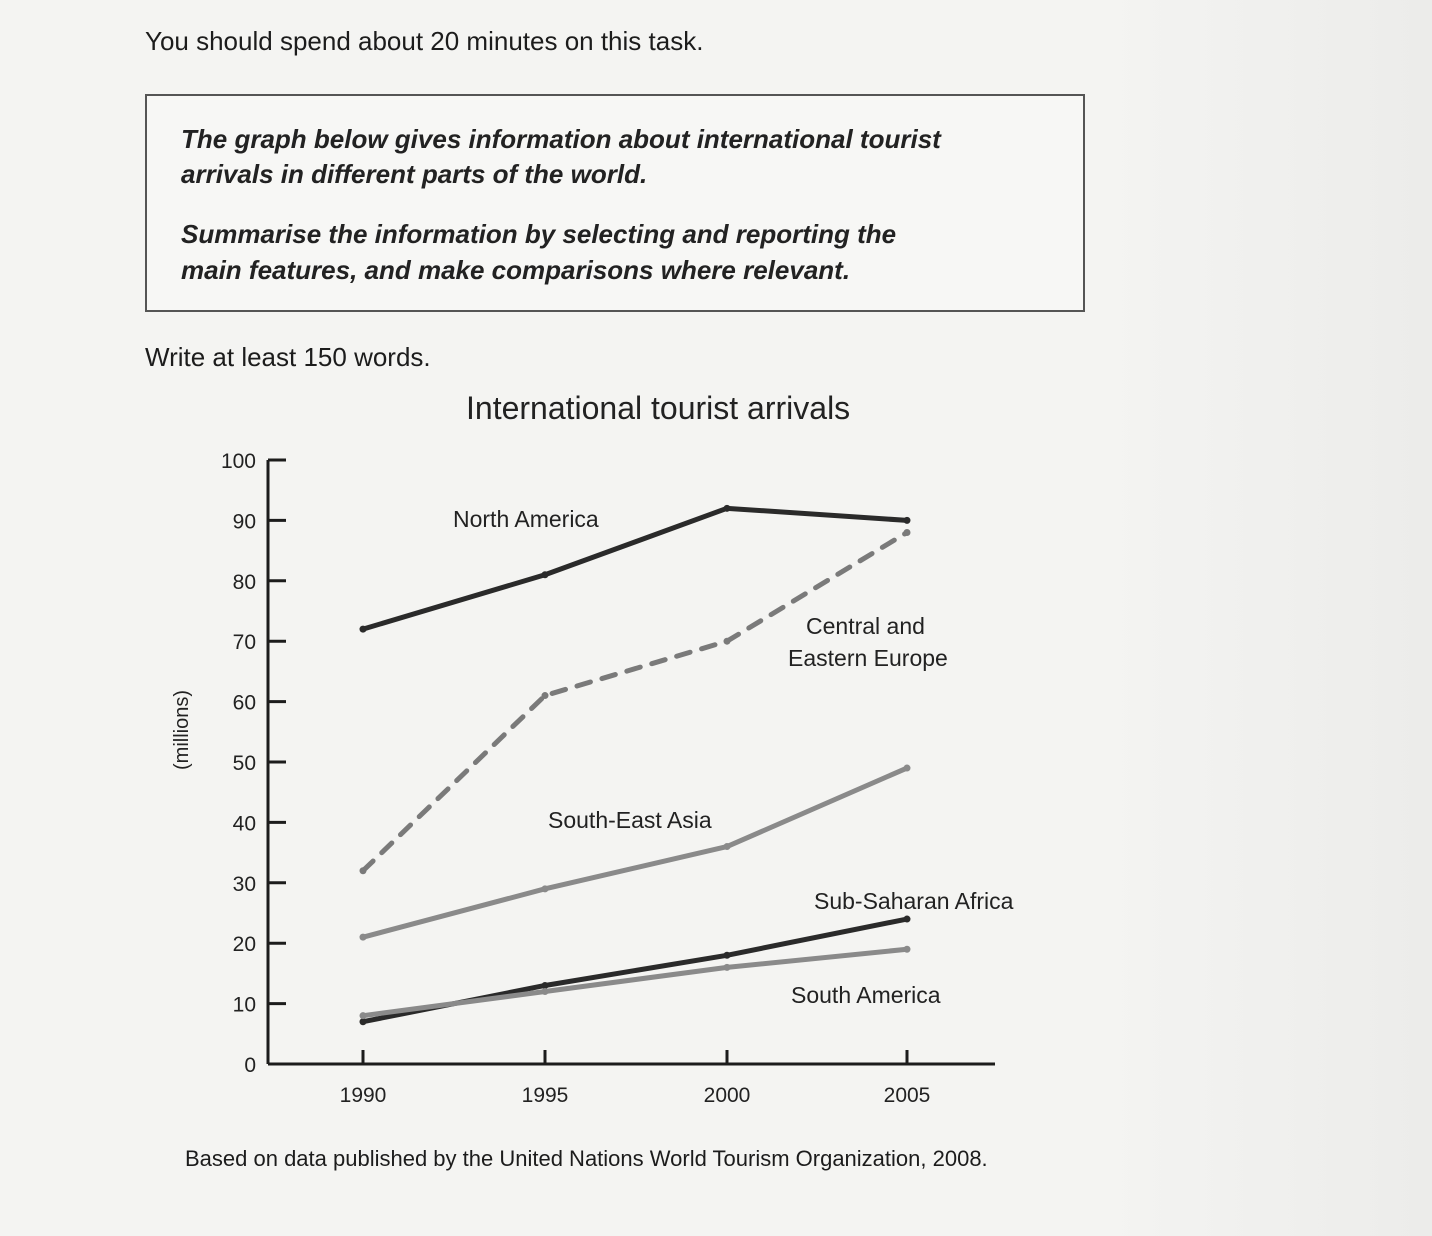  Describe the element at coordinates (526, 519) in the screenshot. I see `series-label: North America` at that location.